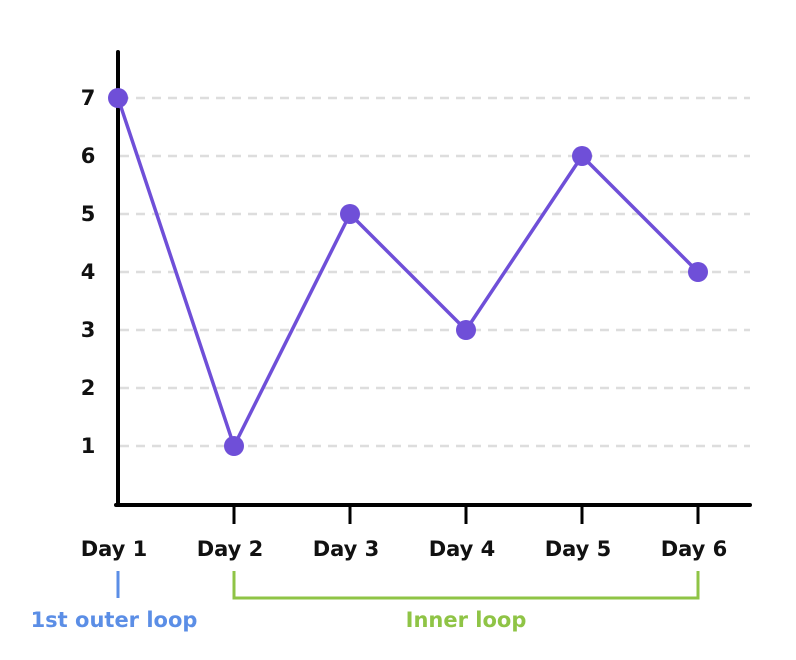 This screenshot has height=660, width=796. Describe the element at coordinates (462, 549) in the screenshot. I see `x-tick-label: Day 4` at that location.